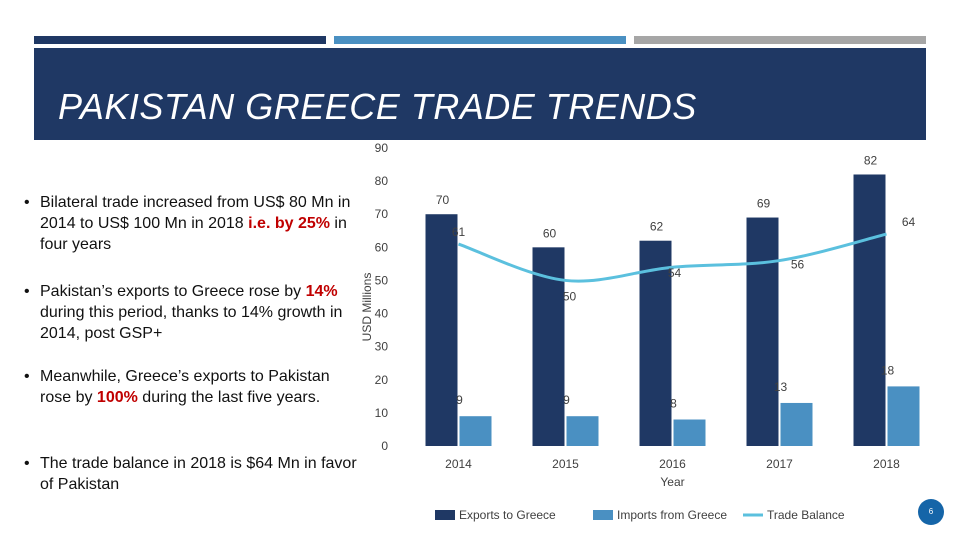  Describe the element at coordinates (550, 233) in the screenshot. I see `data-label-exports: 60` at that location.